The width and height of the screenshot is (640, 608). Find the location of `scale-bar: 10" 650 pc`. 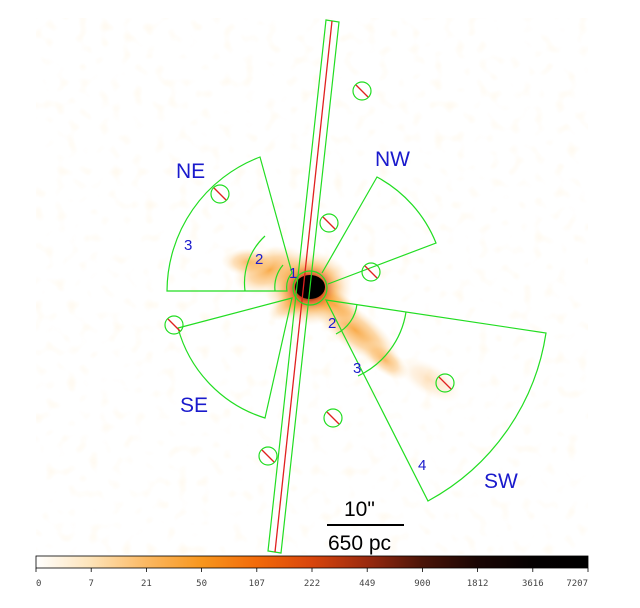

scale-bar: 10" 650 pc is located at coordinates (365, 526).